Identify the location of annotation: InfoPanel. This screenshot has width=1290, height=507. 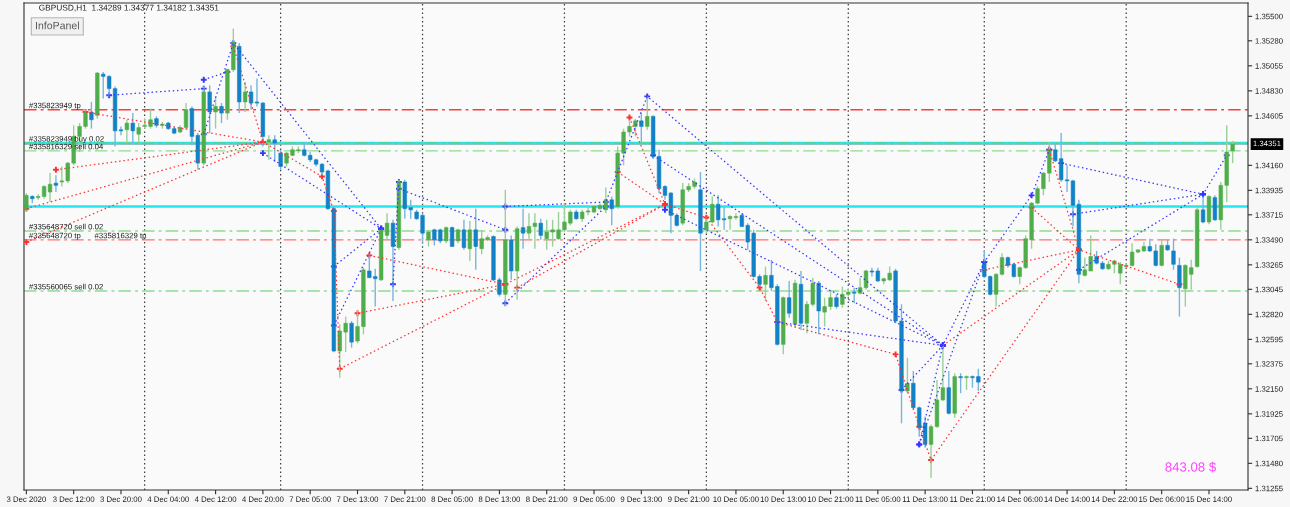
(57, 25).